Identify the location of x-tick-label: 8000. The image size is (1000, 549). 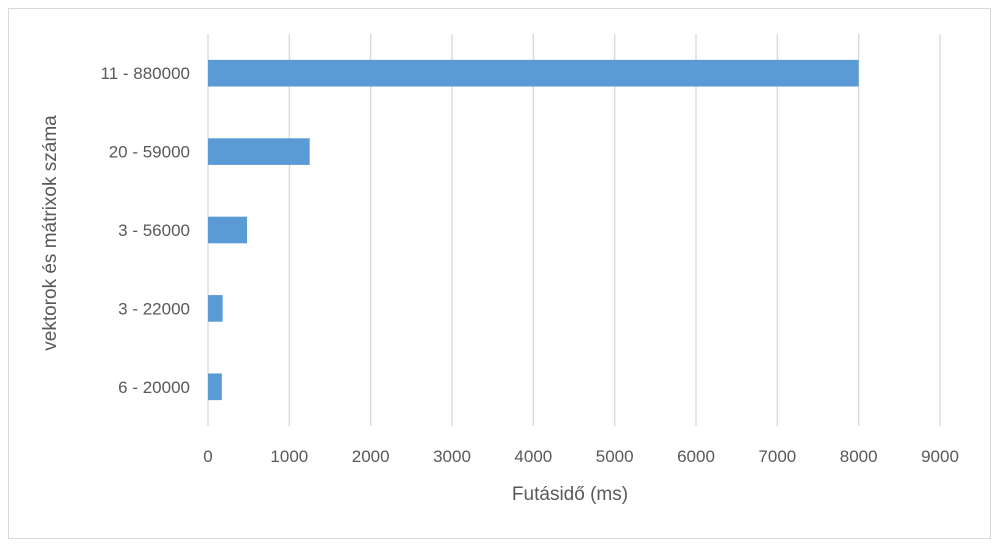
(859, 456).